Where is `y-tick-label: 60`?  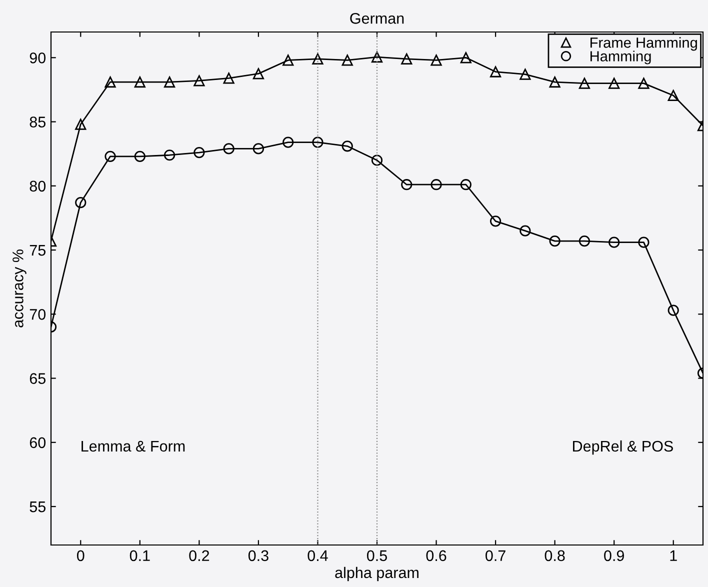
y-tick-label: 60 is located at coordinates (38, 442).